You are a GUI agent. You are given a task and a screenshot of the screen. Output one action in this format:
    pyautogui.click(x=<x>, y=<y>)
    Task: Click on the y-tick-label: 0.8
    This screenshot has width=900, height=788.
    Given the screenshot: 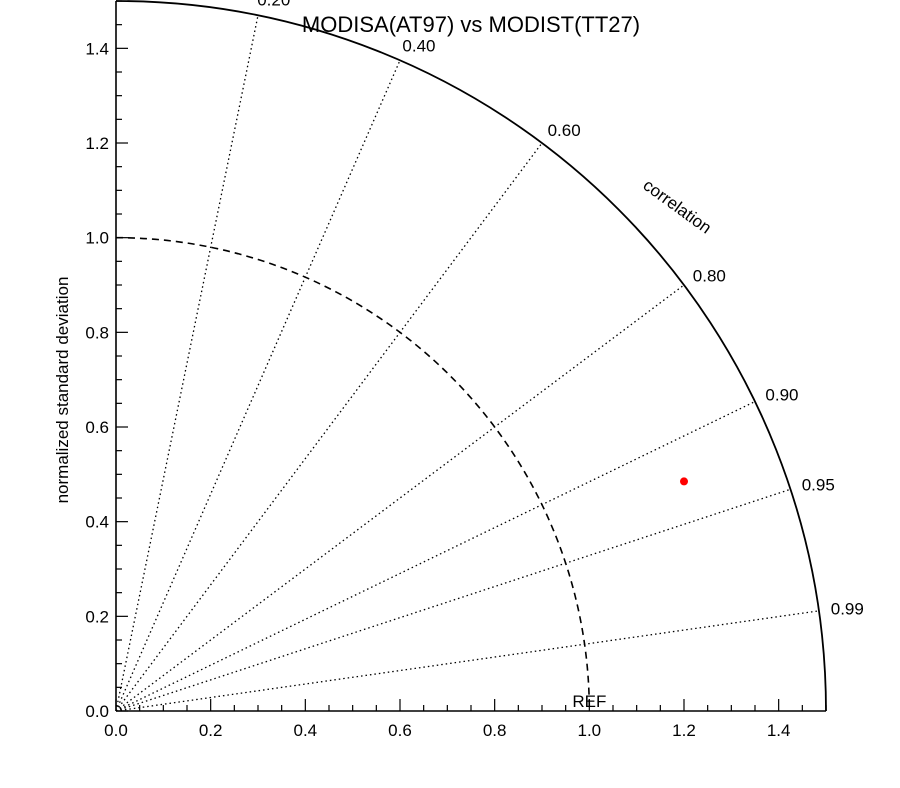 What is the action you would take?
    pyautogui.click(x=97, y=332)
    